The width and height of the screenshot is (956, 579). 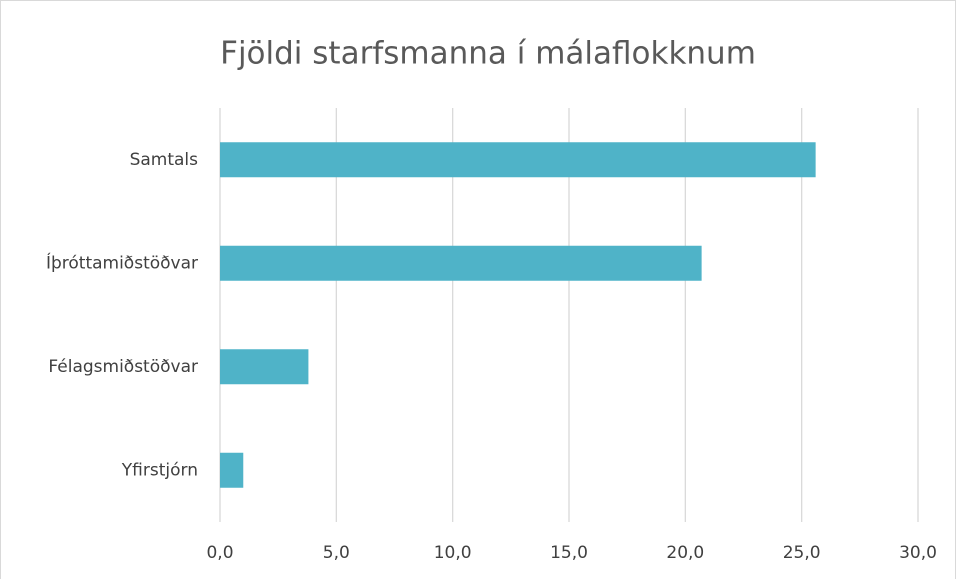 What do you see at coordinates (164, 160) in the screenshot?
I see `y-tick-label: Samtals` at bounding box center [164, 160].